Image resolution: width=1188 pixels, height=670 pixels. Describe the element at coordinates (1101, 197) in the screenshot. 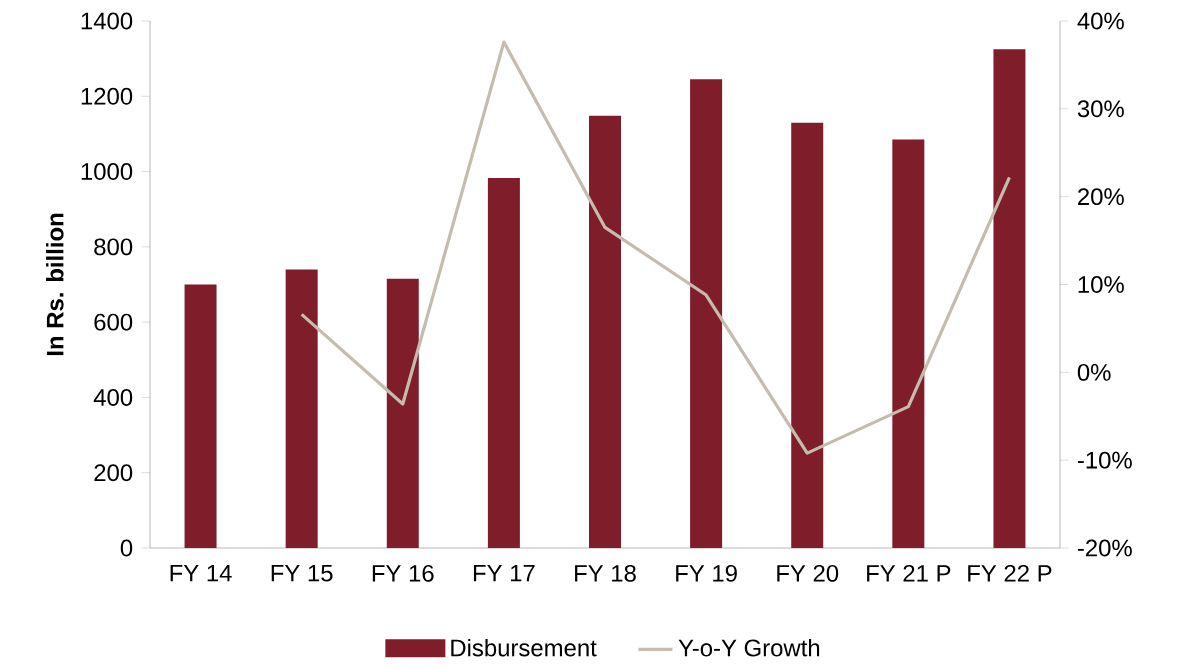

I see `y2-tick-label: 20%` at that location.